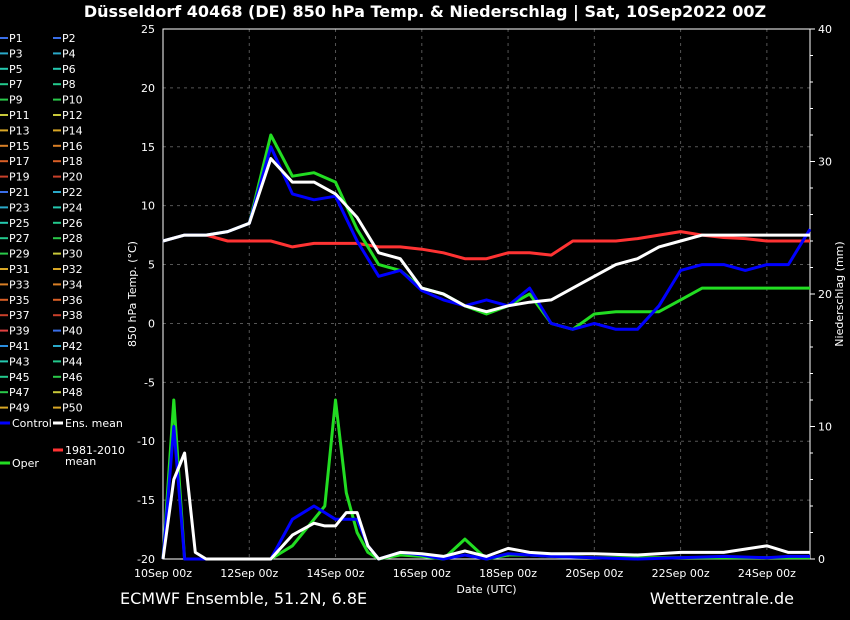 The height and width of the screenshot is (620, 850). I want to click on x-tick-label: 14Sep 00z, so click(336, 573).